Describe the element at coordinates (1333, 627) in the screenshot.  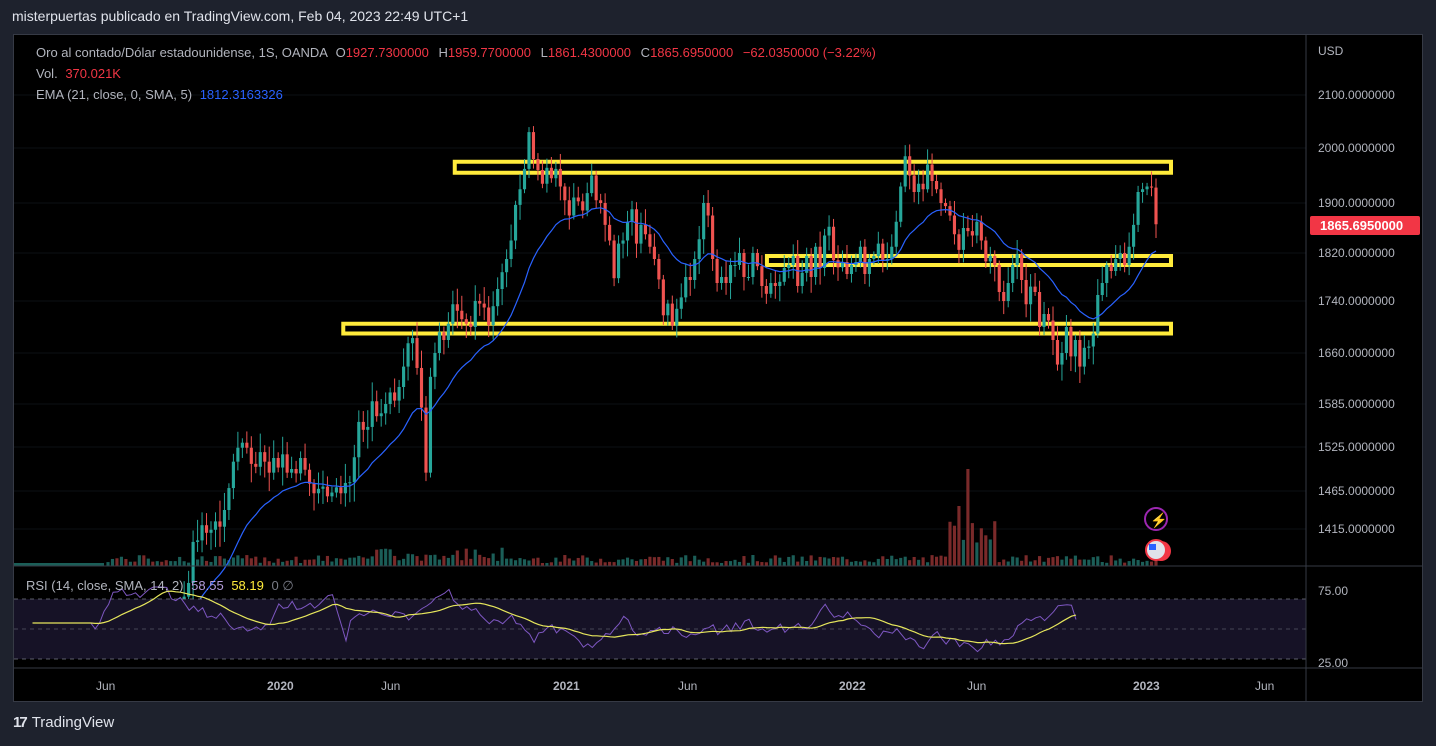
I see `rsi-axis: 75.00 25.00` at that location.